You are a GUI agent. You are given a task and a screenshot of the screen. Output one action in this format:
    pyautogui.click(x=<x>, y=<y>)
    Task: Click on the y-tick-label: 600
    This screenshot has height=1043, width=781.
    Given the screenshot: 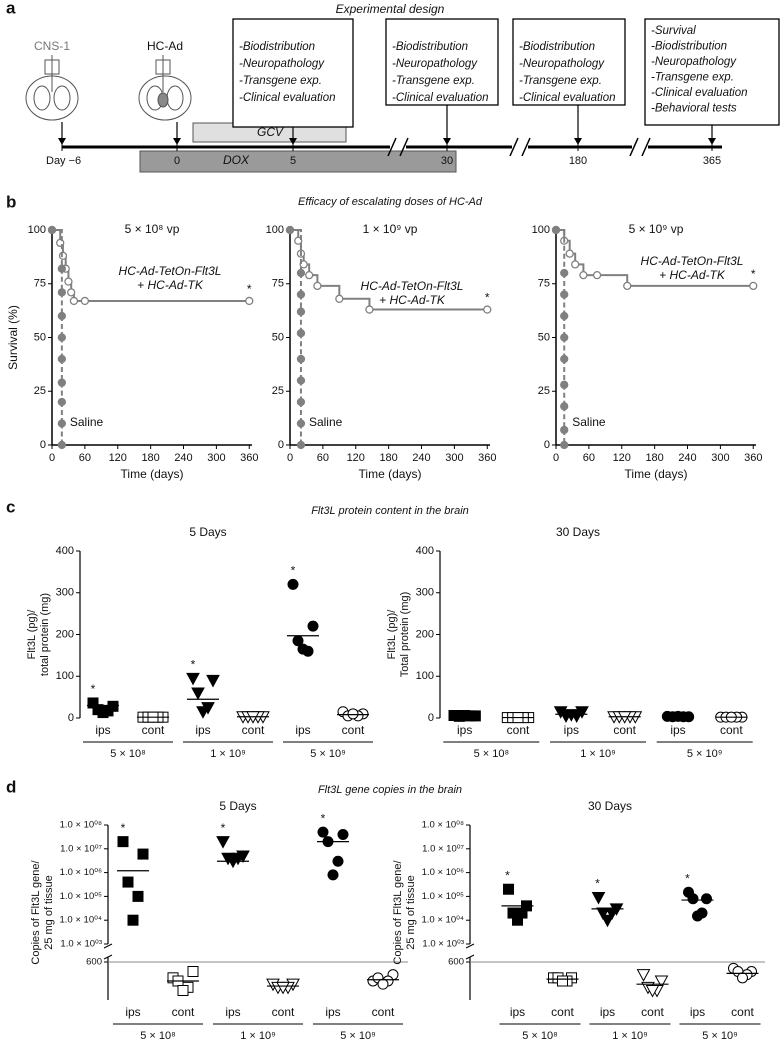 What is the action you would take?
    pyautogui.click(x=94, y=962)
    